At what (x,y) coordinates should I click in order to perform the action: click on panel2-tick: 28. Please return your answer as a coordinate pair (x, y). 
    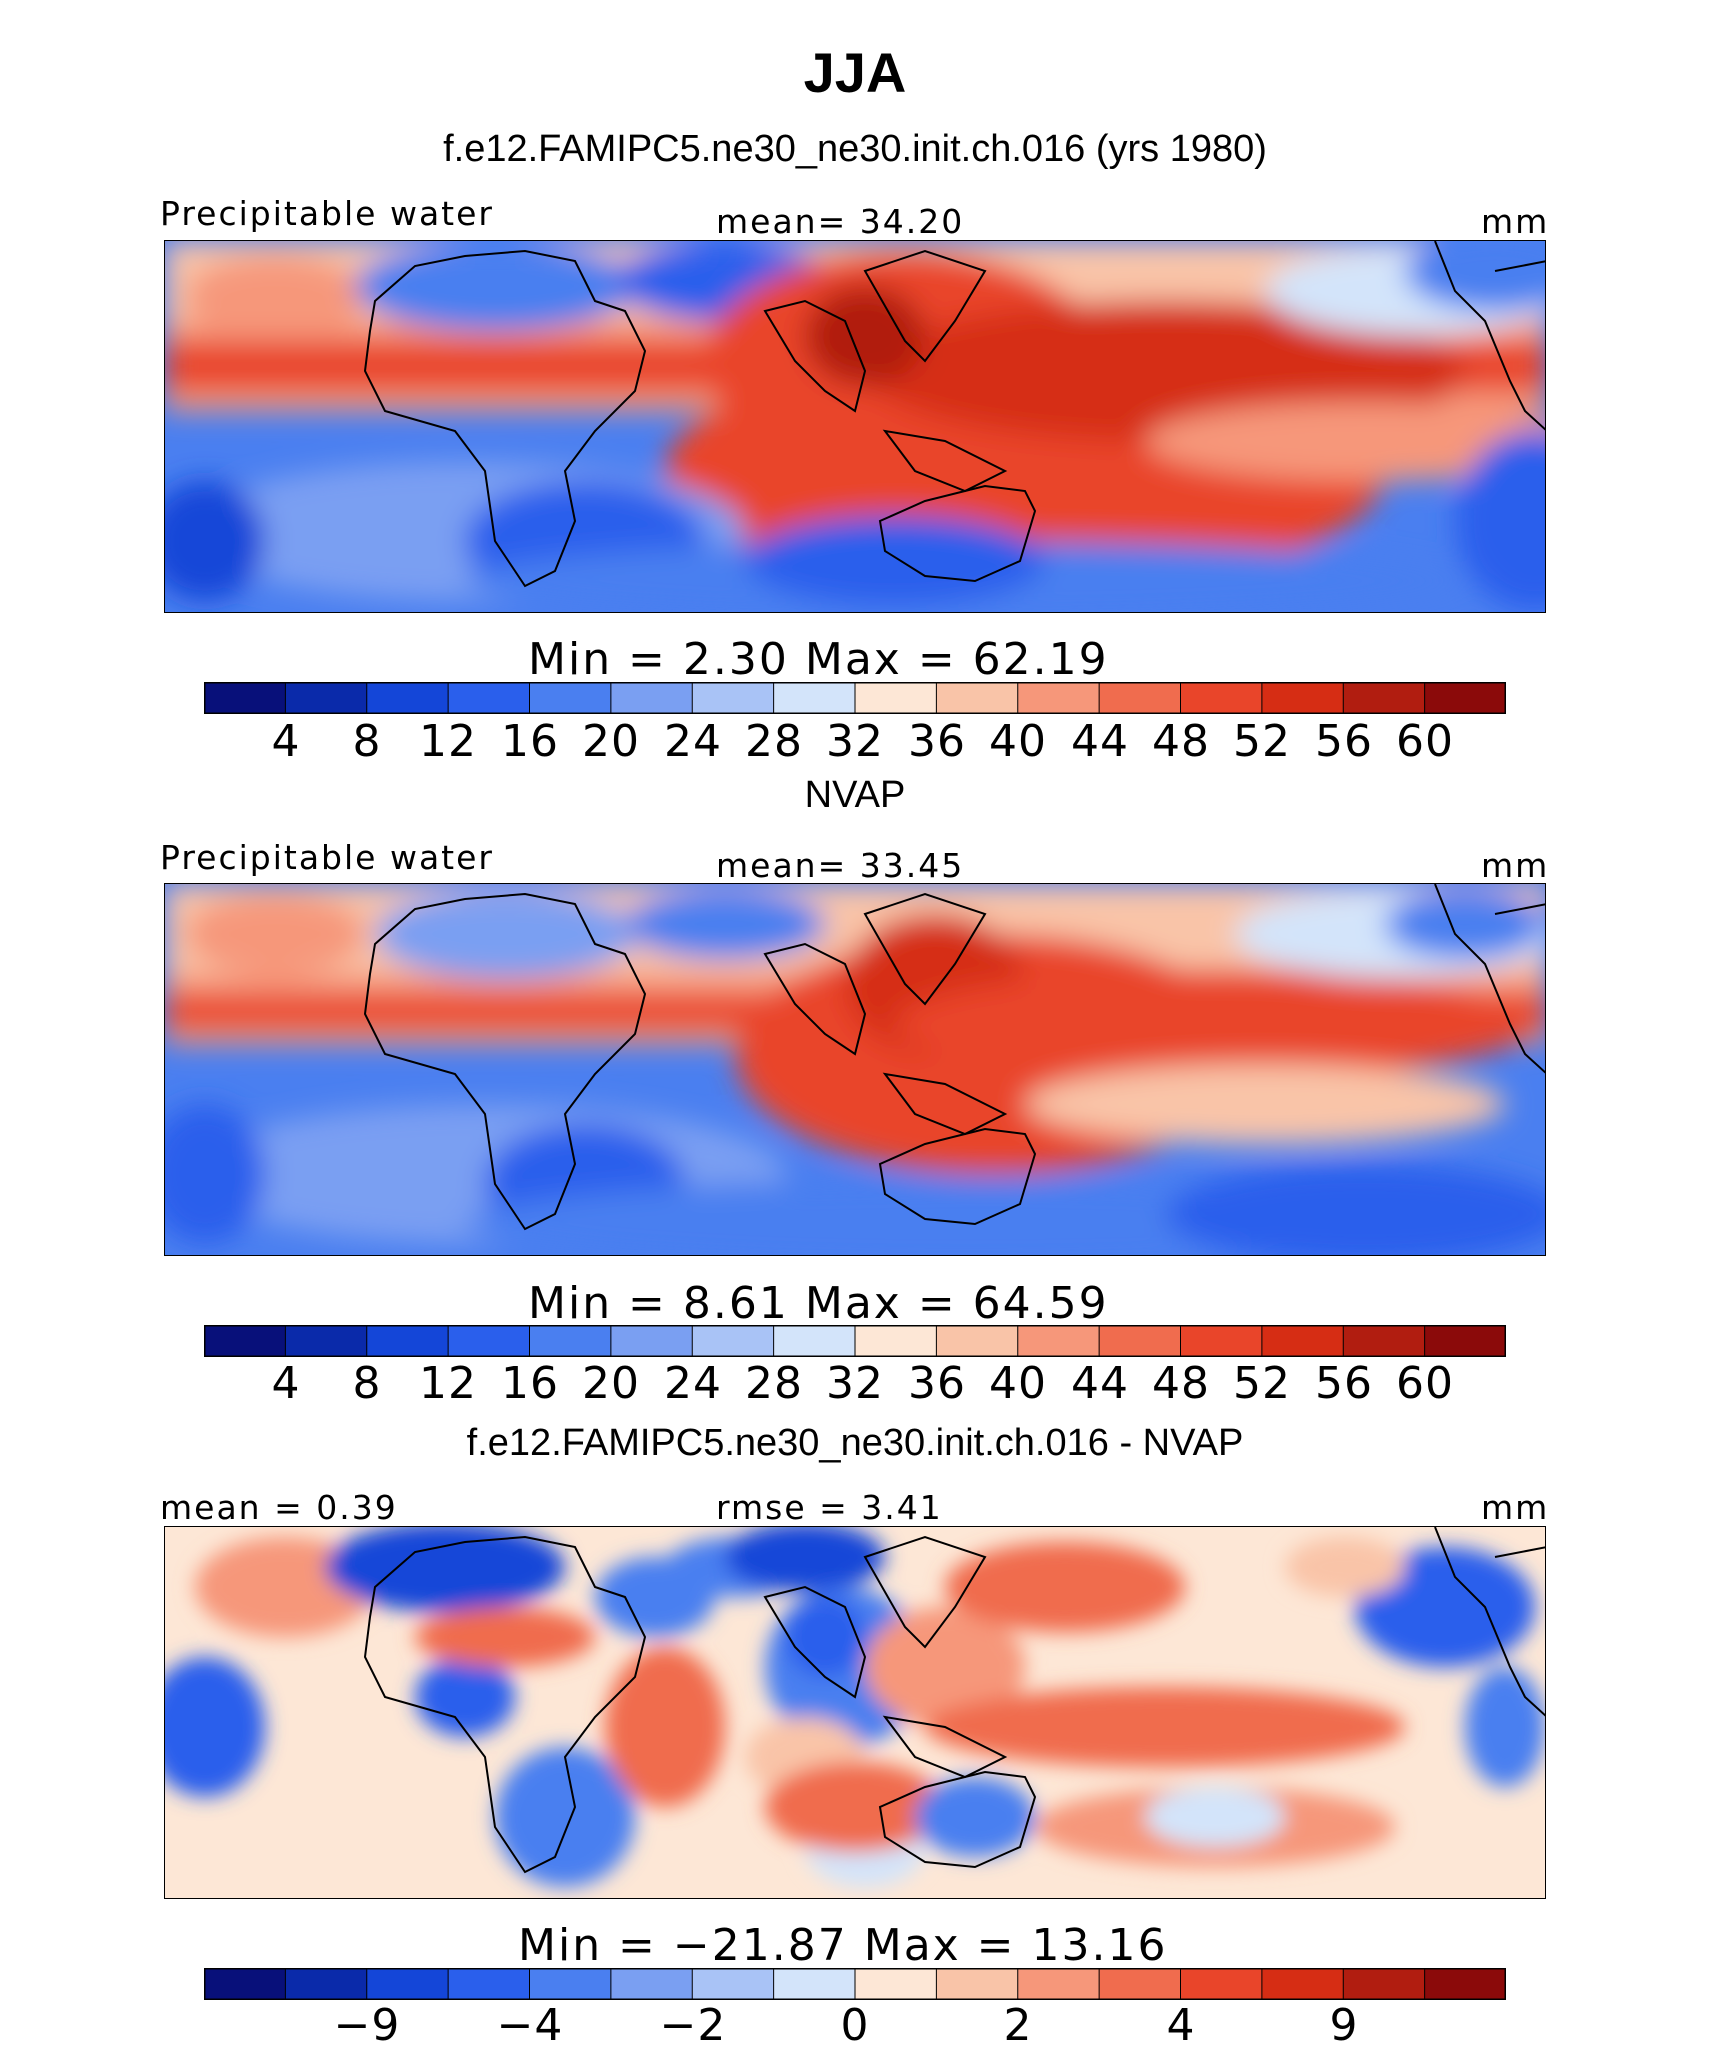
    Looking at the image, I should click on (774, 1383).